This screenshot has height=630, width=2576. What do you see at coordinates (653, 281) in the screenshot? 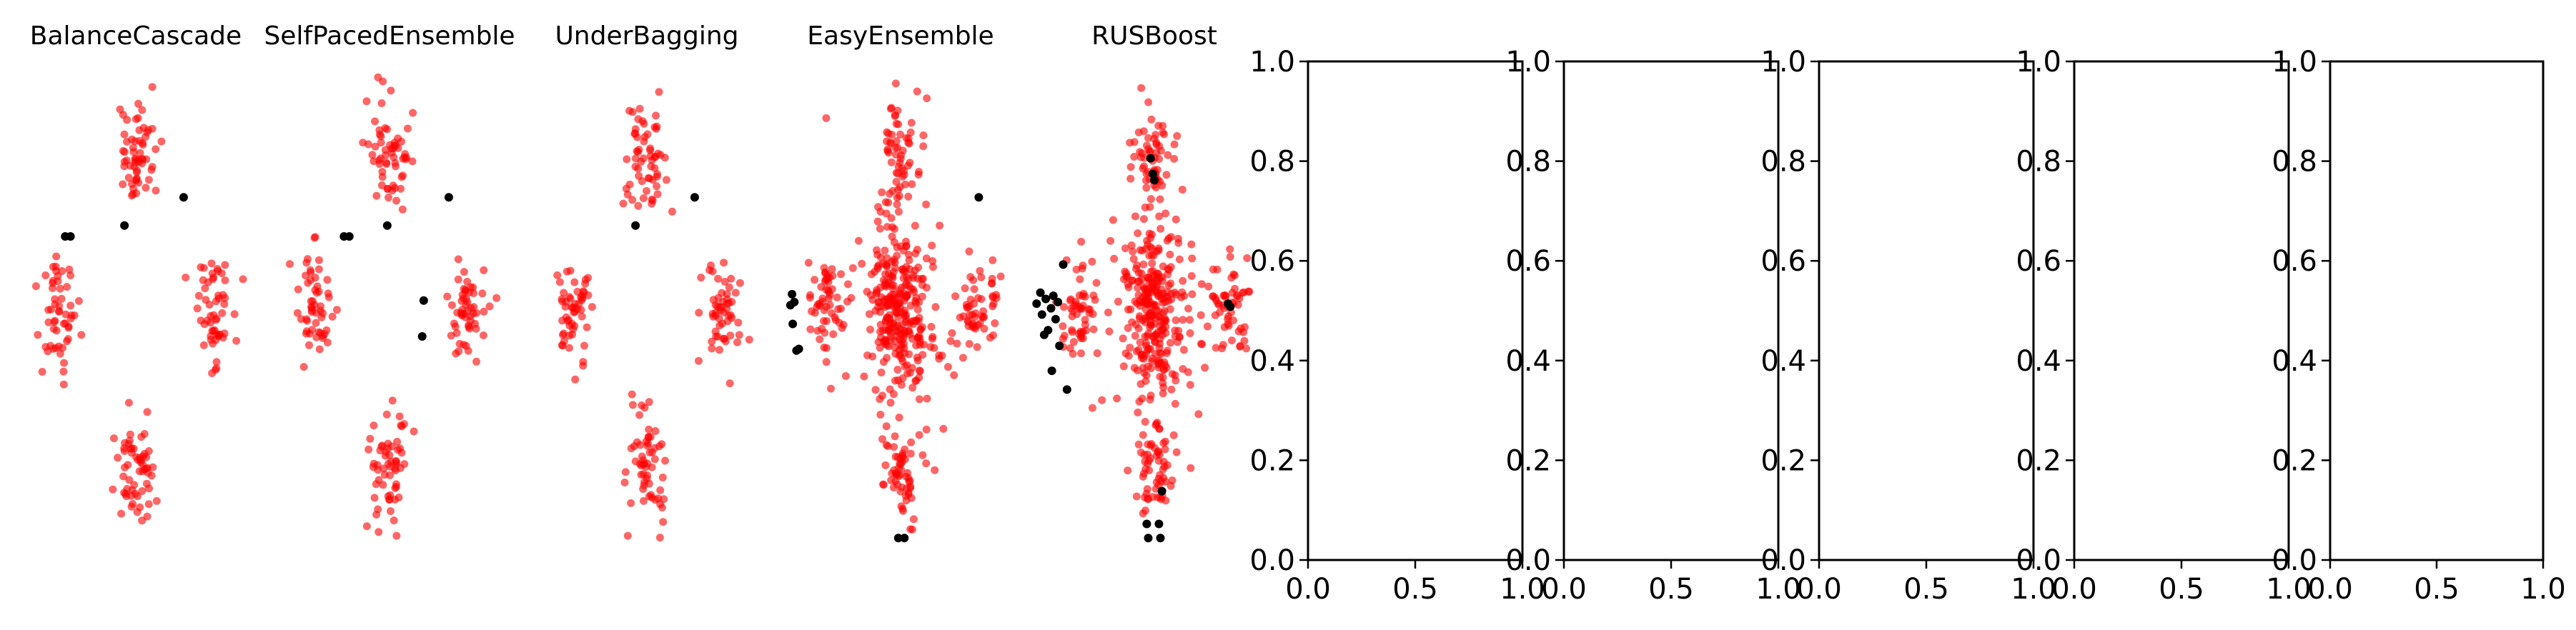
I see `subplot-3: UnderBagging` at bounding box center [653, 281].